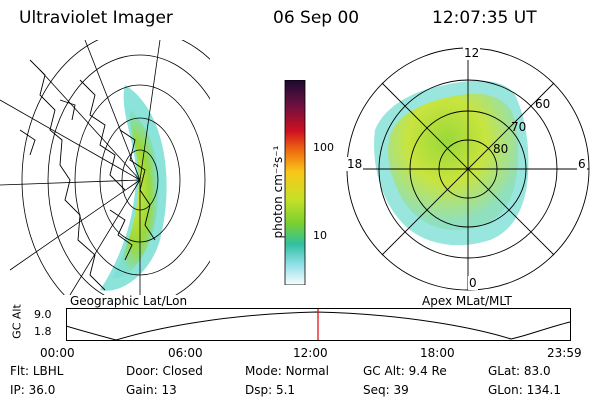  I want to click on mlt-label-0: 0, so click(473, 283).